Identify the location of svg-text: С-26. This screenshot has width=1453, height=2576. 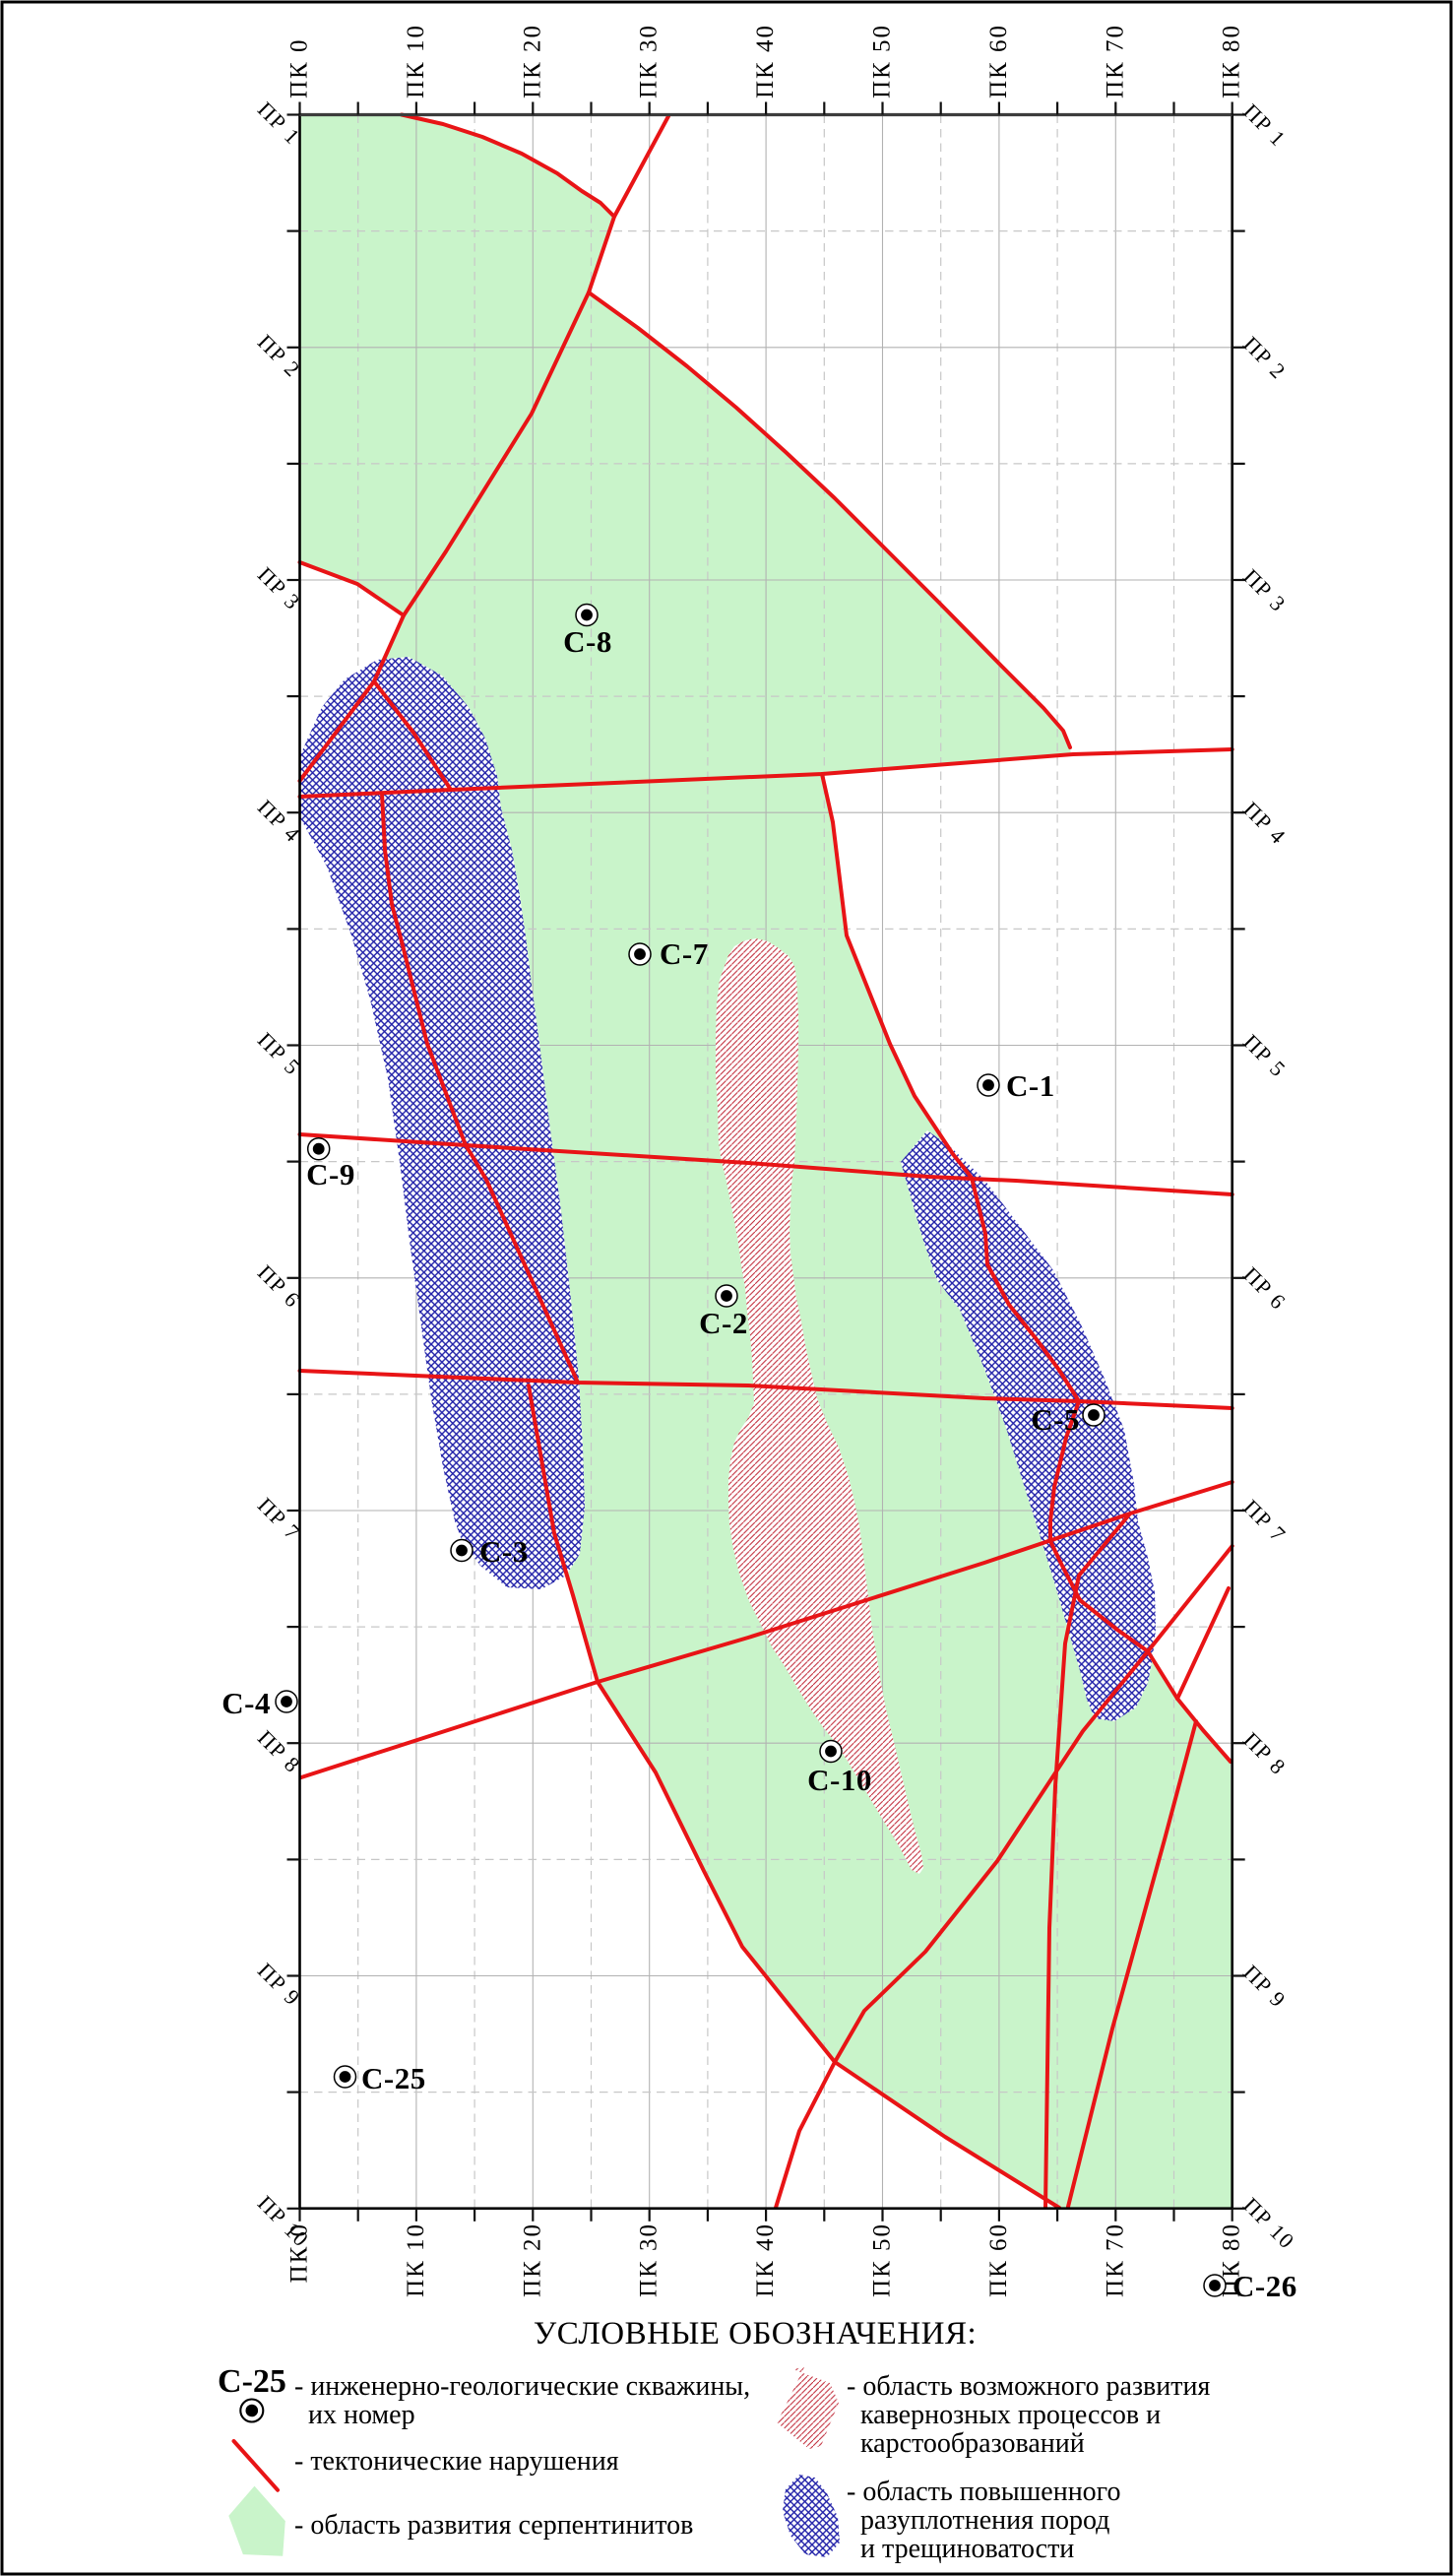
(1264, 2286).